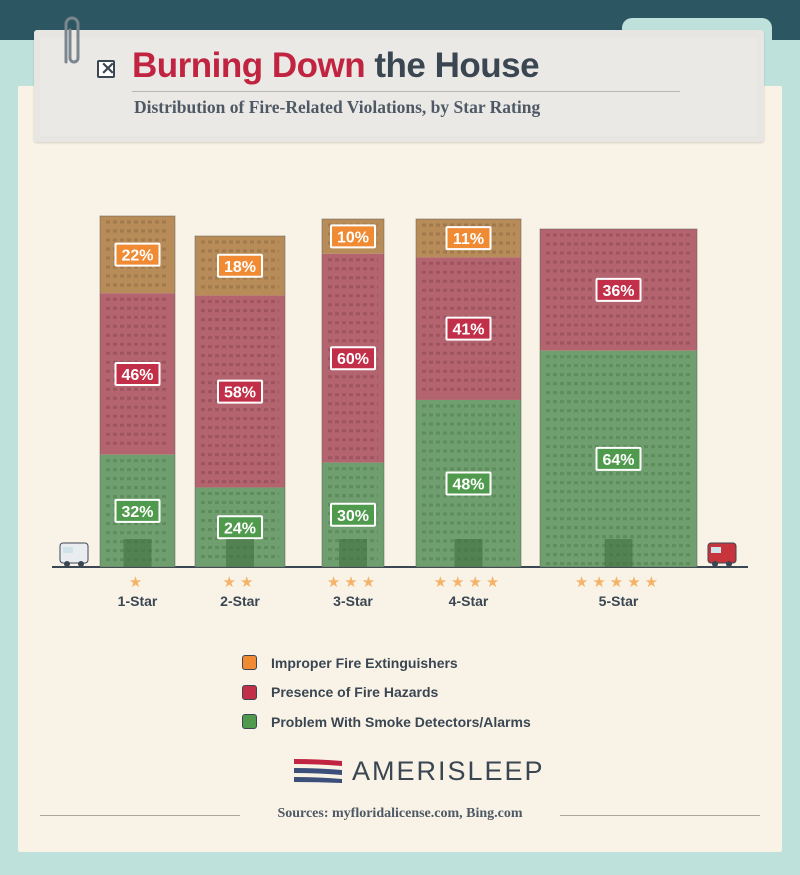 This screenshot has width=800, height=875. What do you see at coordinates (106, 68) in the screenshot?
I see `checkbox-x-icon: ×` at bounding box center [106, 68].